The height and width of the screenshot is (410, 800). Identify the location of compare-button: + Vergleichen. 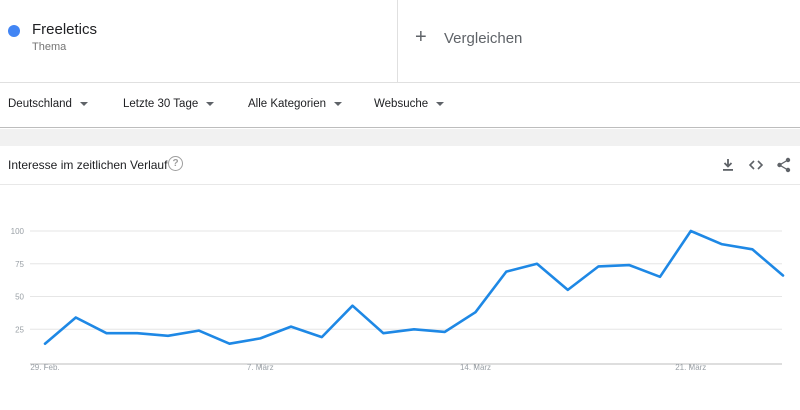
(599, 41).